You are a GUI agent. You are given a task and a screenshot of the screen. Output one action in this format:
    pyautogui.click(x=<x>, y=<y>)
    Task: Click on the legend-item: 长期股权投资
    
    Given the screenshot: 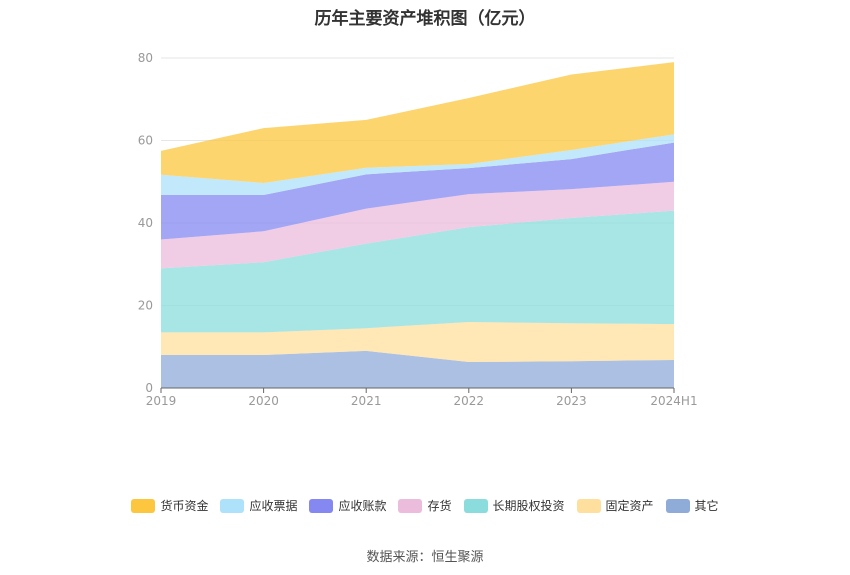 What is the action you would take?
    pyautogui.click(x=514, y=505)
    